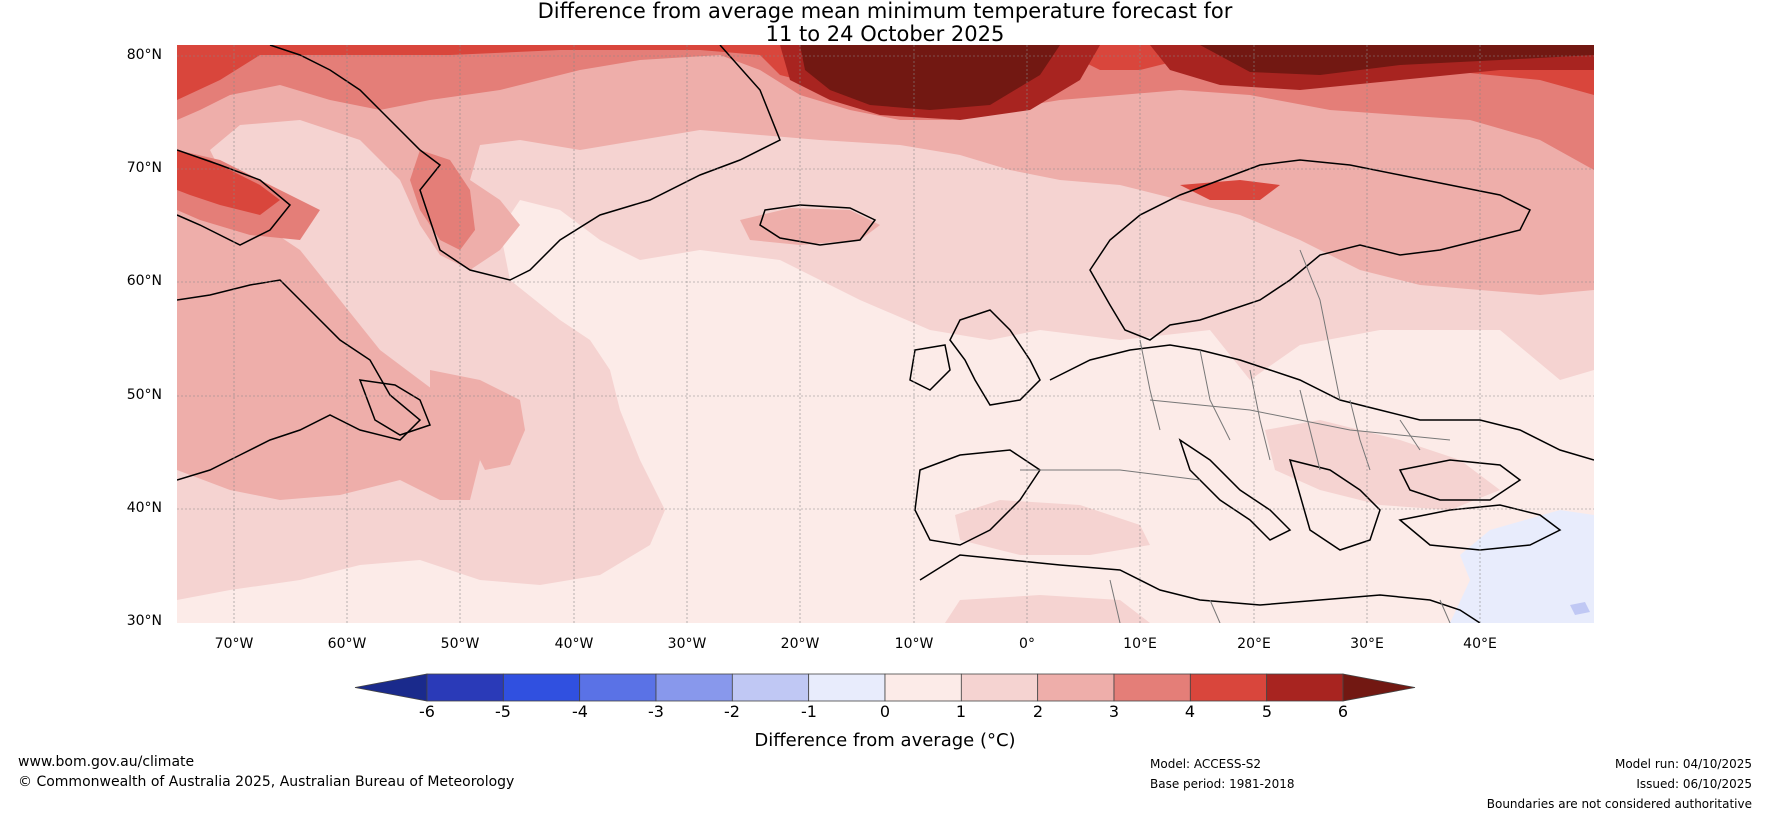 The height and width of the screenshot is (816, 1770). What do you see at coordinates (687, 644) in the screenshot?
I see `lon-label-30w: 30°W` at bounding box center [687, 644].